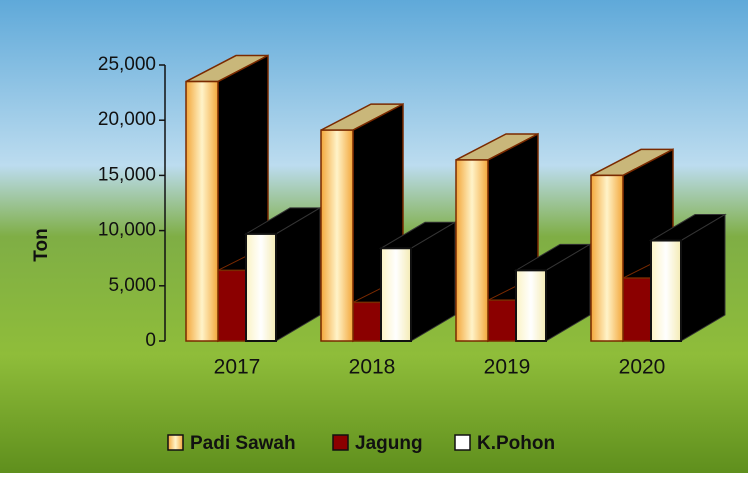 This screenshot has height=478, width=748. What do you see at coordinates (507, 367) in the screenshot?
I see `x-tick-label: 2019` at bounding box center [507, 367].